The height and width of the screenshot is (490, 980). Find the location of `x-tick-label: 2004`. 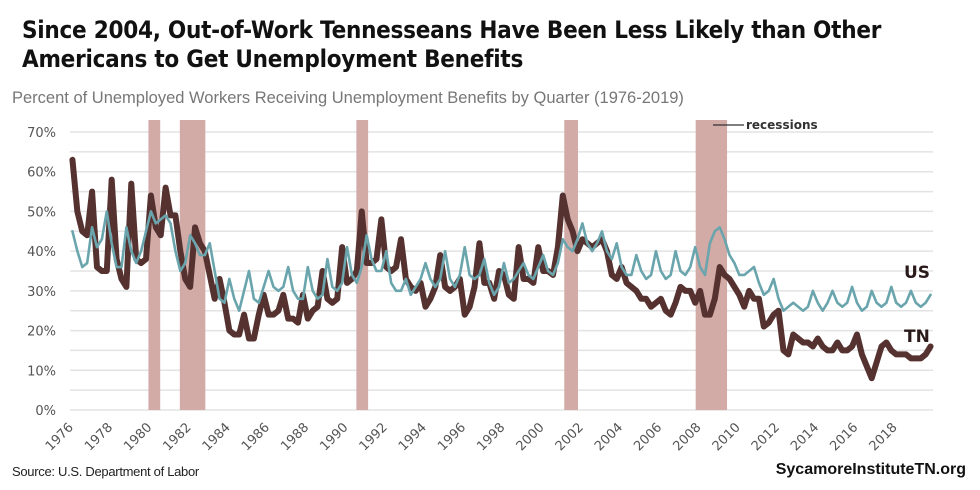

x-tick-label: 2004 is located at coordinates (609, 437).